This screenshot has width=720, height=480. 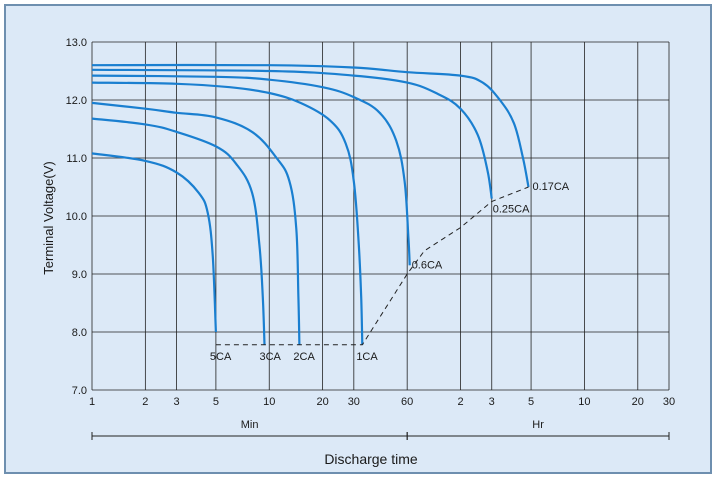 I want to click on y-tick-label: 12.0, so click(x=76, y=101).